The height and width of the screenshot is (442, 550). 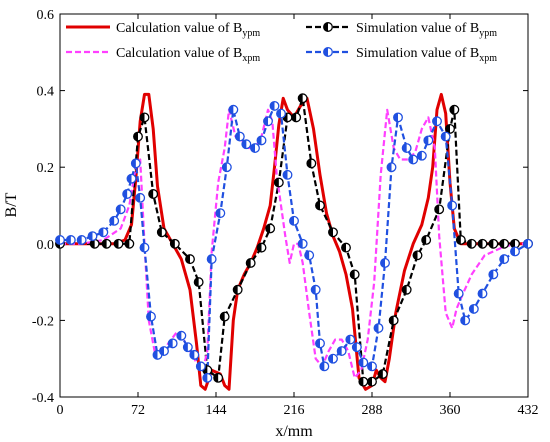 What do you see at coordinates (426, 55) in the screenshot?
I see `legend-label: Simulation value of Bxpm` at bounding box center [426, 55].